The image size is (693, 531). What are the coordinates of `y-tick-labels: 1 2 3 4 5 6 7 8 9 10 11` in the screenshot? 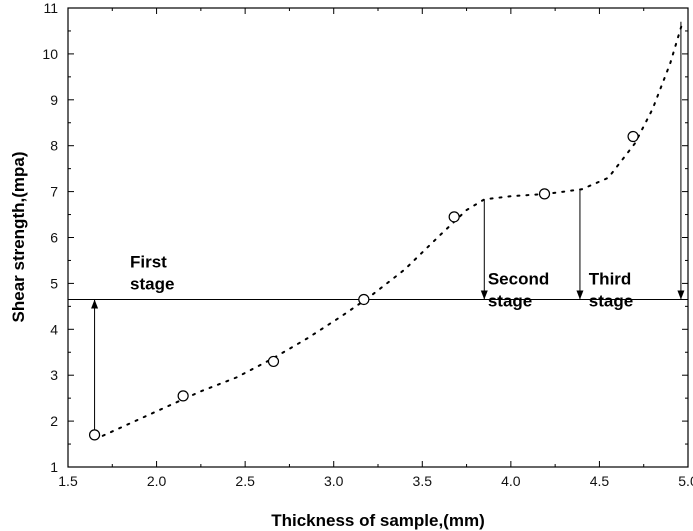 It's located at (50, 237).